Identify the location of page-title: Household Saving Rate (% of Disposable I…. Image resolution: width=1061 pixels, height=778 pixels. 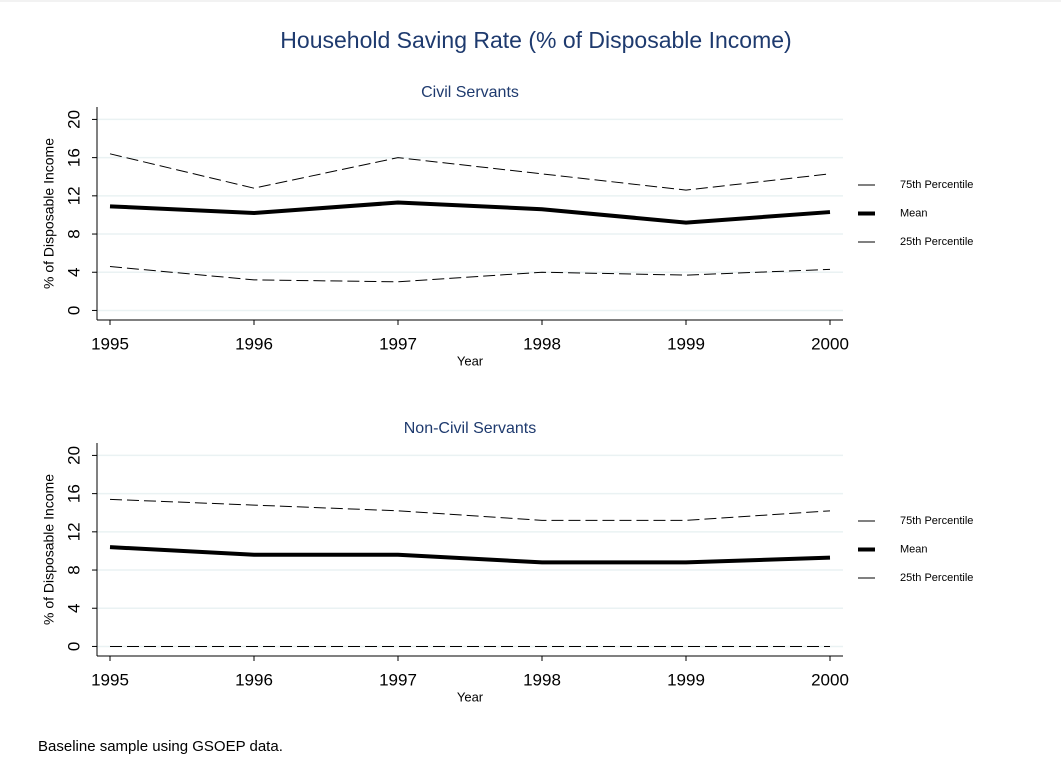
(535, 40).